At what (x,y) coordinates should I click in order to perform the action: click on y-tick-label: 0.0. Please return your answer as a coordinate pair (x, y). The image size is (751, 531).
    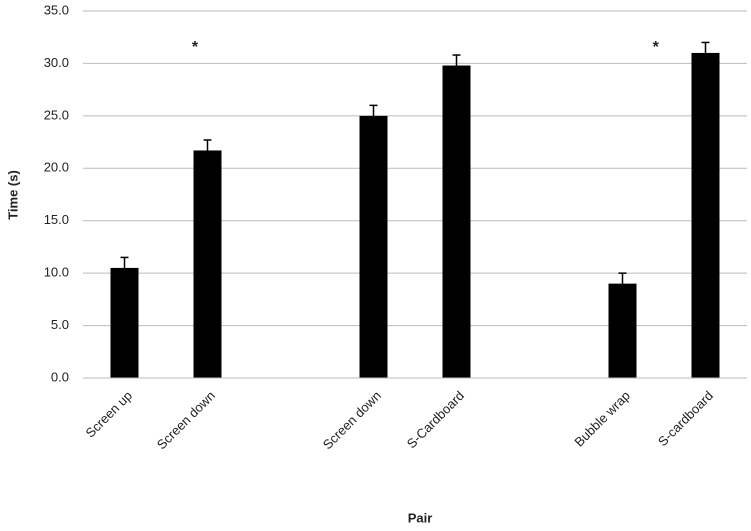
    Looking at the image, I should click on (60, 376).